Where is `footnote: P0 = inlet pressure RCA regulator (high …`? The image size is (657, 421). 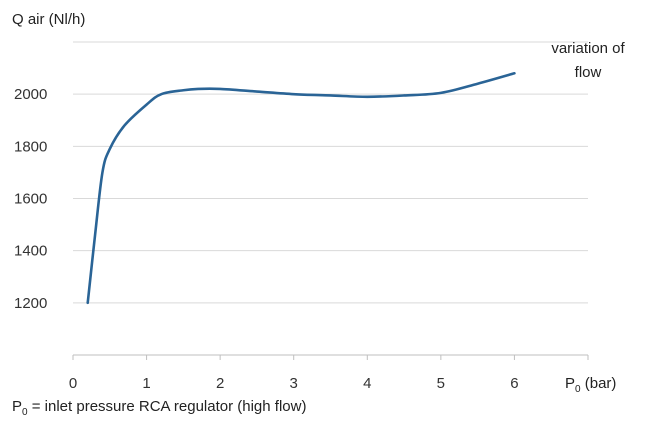 footnote: P0 = inlet pressure RCA regulator (high … is located at coordinates (159, 408).